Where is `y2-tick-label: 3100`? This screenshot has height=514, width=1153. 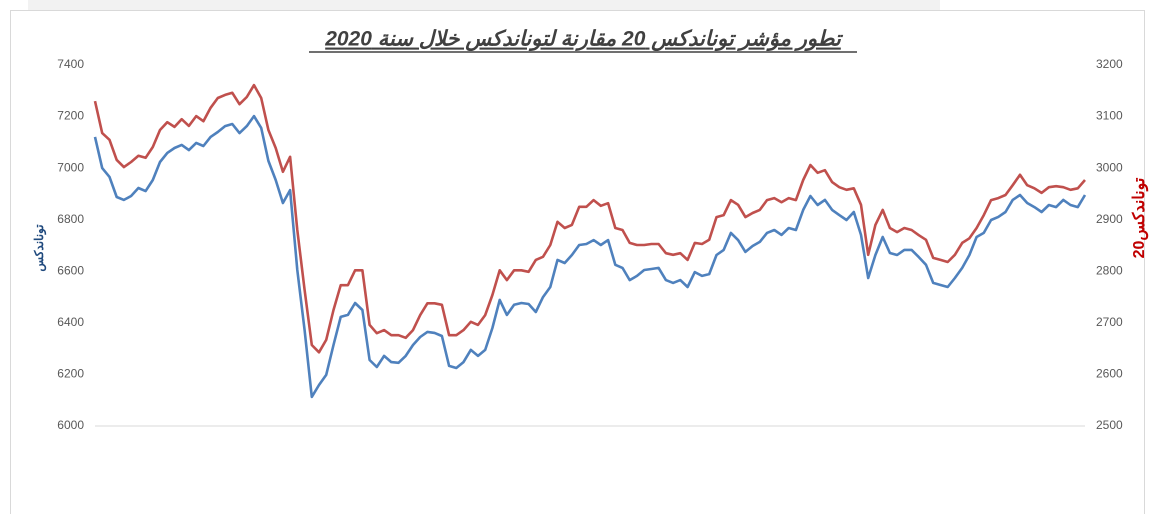
y2-tick-label: 3100 is located at coordinates (1109, 116).